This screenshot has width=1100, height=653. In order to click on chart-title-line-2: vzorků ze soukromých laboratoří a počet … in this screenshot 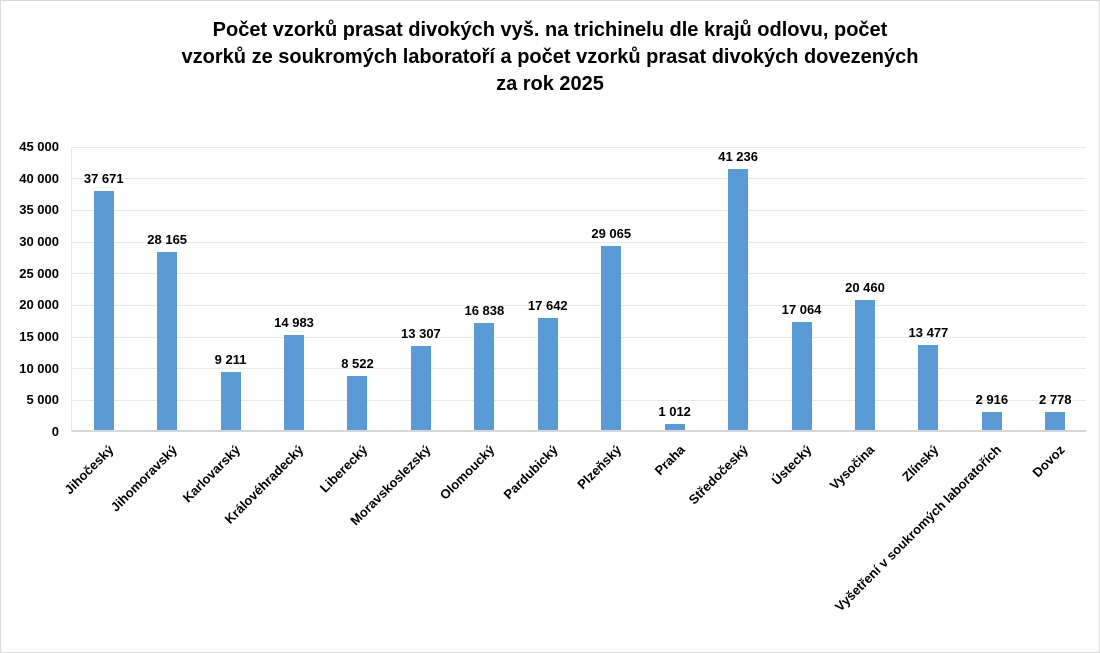, I will do `click(550, 57)`.